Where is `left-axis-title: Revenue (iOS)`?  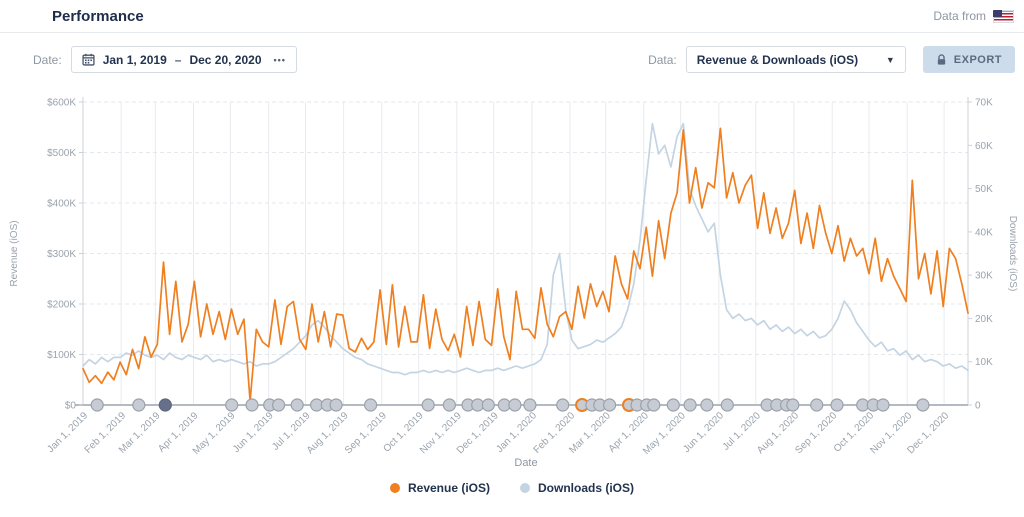
left-axis-title: Revenue (iOS) is located at coordinates (14, 253).